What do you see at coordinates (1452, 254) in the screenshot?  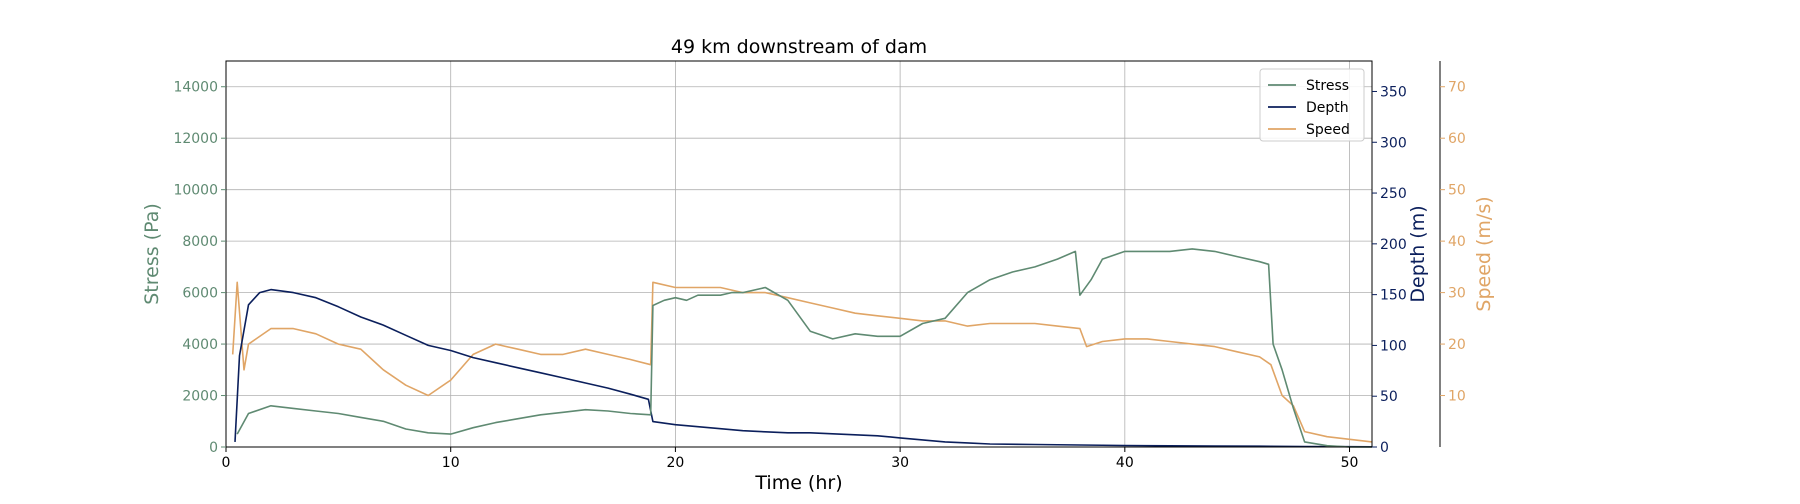 I see `speed-axis: 10 20 30 40 50 60 70` at bounding box center [1452, 254].